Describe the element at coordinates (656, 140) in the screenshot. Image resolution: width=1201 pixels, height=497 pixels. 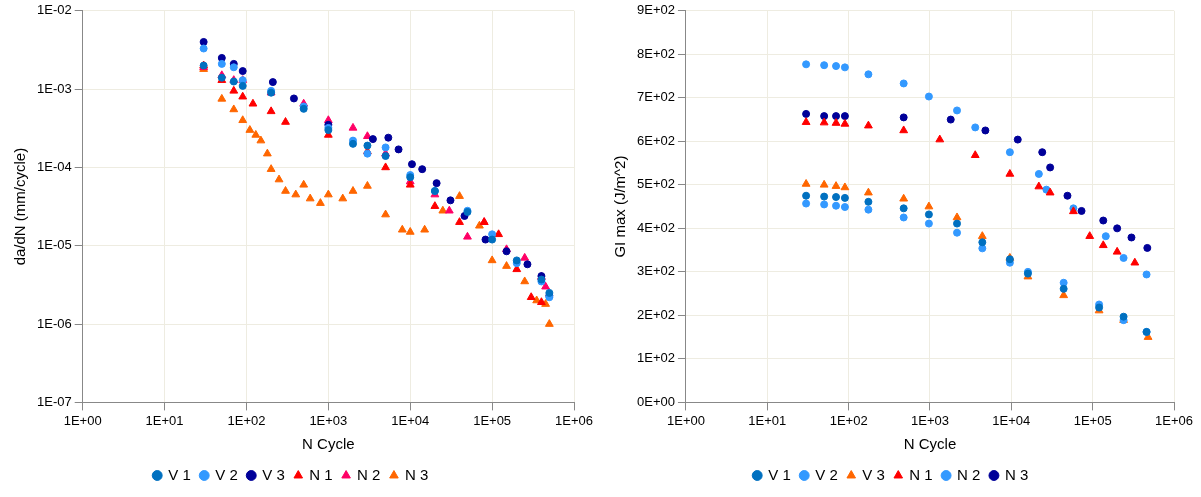
I see `y-tick-label: 6E+02` at that location.